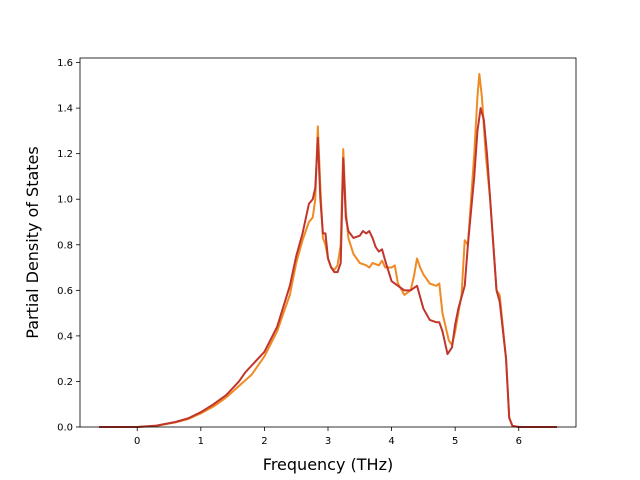 The height and width of the screenshot is (480, 640). Describe the element at coordinates (32, 242) in the screenshot. I see `y-axis-label: Partial Density of States` at that location.